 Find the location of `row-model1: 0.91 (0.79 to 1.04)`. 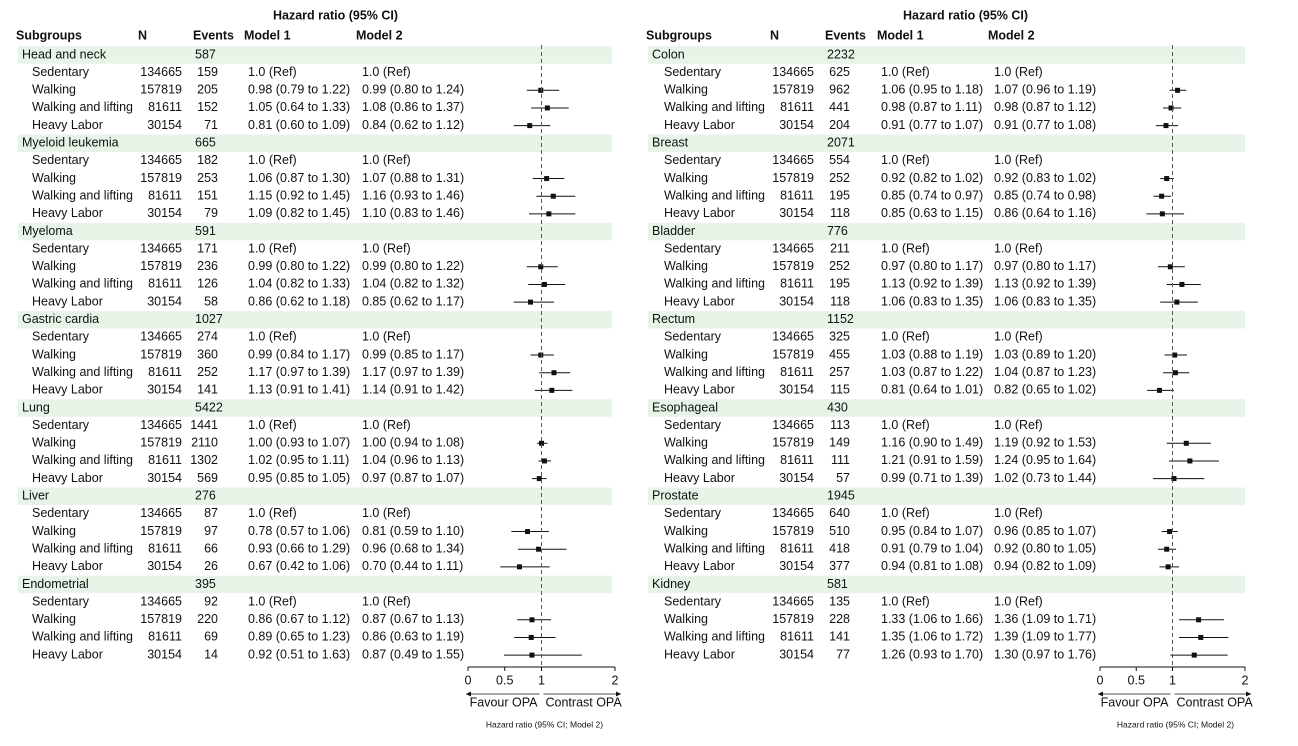

row-model1: 0.91 (0.79 to 1.04) is located at coordinates (932, 548).